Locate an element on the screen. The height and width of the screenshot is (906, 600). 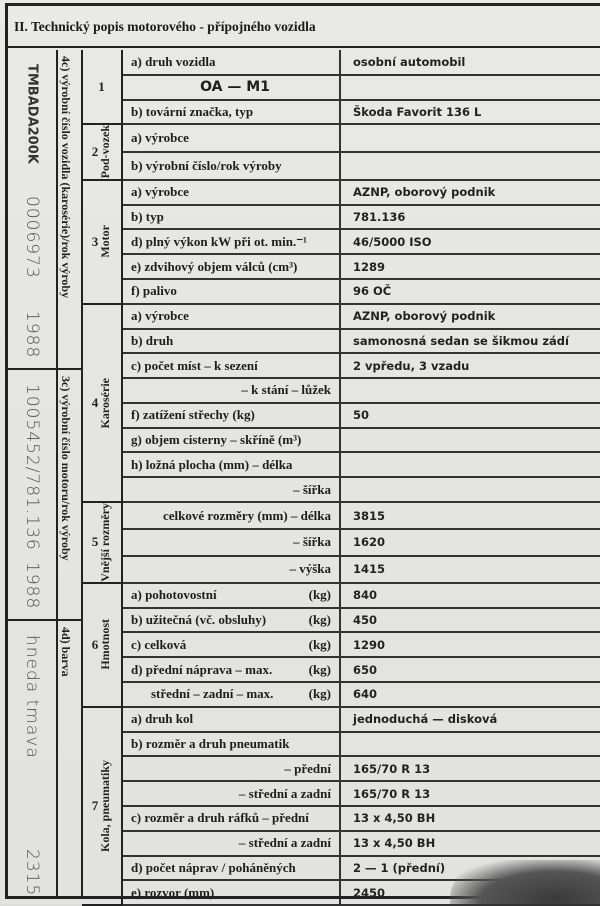
field-label: – výška is located at coordinates (310, 569).